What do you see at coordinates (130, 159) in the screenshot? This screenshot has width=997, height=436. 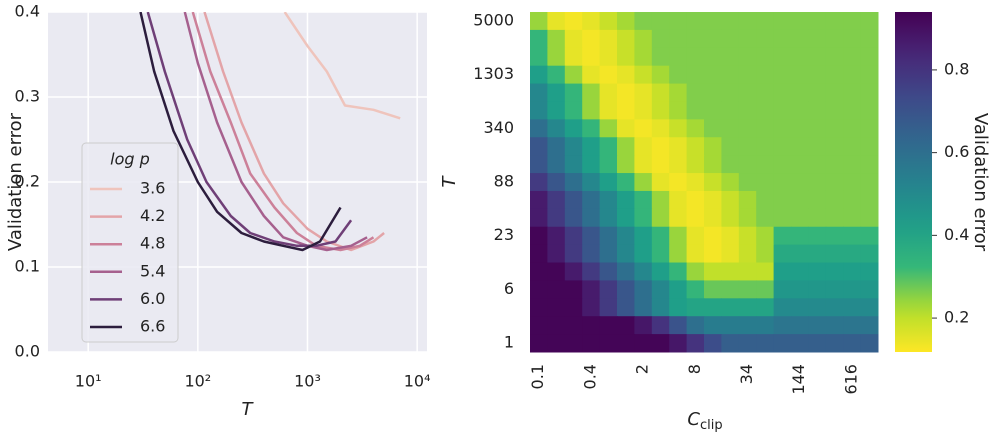 I see `legend-title: log p` at bounding box center [130, 159].